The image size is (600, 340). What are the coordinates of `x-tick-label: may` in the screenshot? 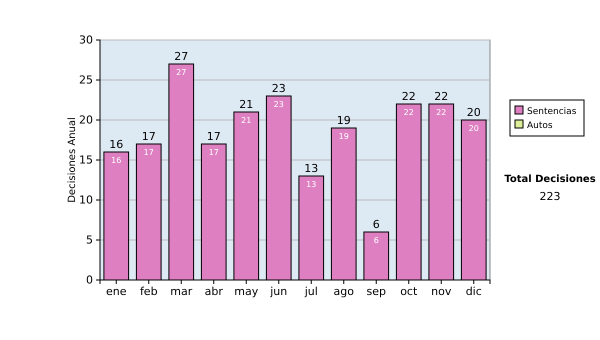 It's located at (246, 291).